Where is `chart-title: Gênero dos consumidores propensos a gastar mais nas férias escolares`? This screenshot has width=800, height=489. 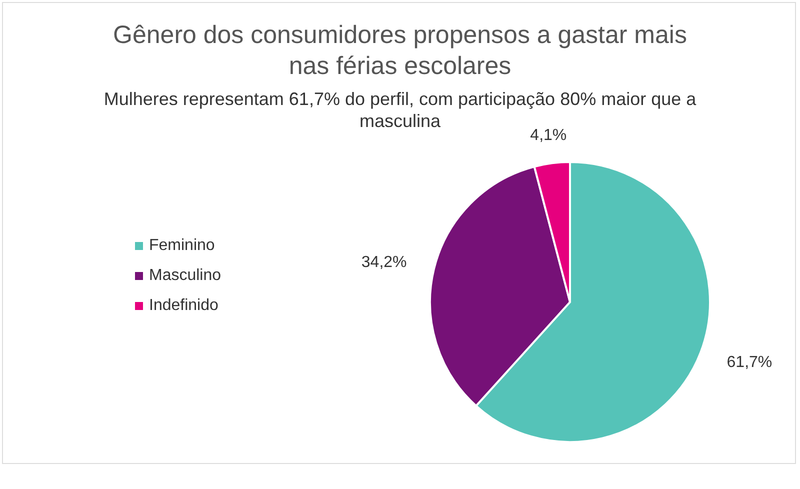 chart-title: Gênero dos consumidores propensos a gastar mais nas férias escolares is located at coordinates (400, 51).